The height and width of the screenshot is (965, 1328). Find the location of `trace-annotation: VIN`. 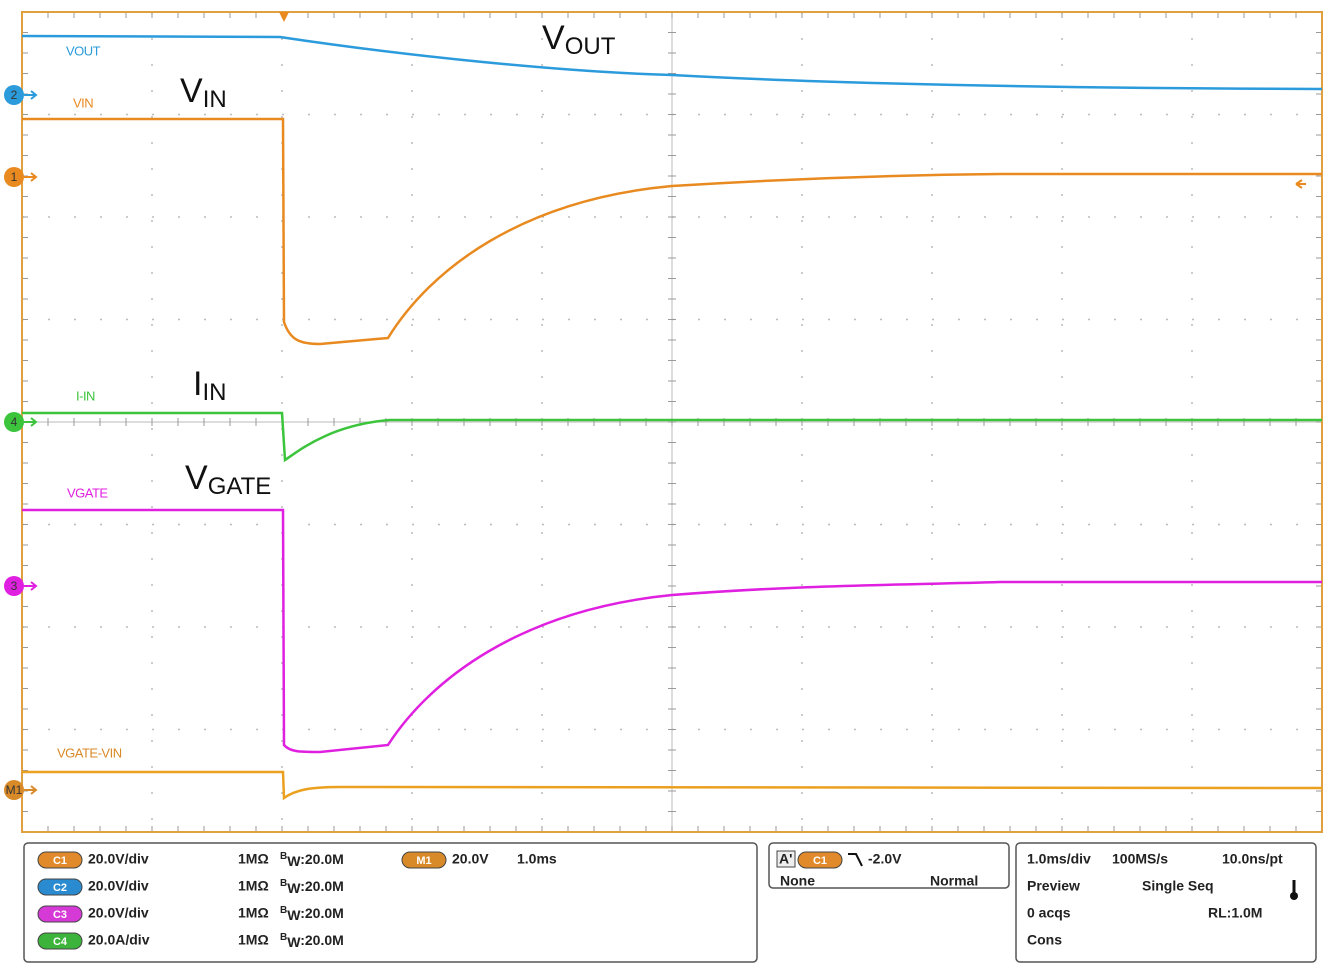

trace-annotation: VIN is located at coordinates (203, 92).